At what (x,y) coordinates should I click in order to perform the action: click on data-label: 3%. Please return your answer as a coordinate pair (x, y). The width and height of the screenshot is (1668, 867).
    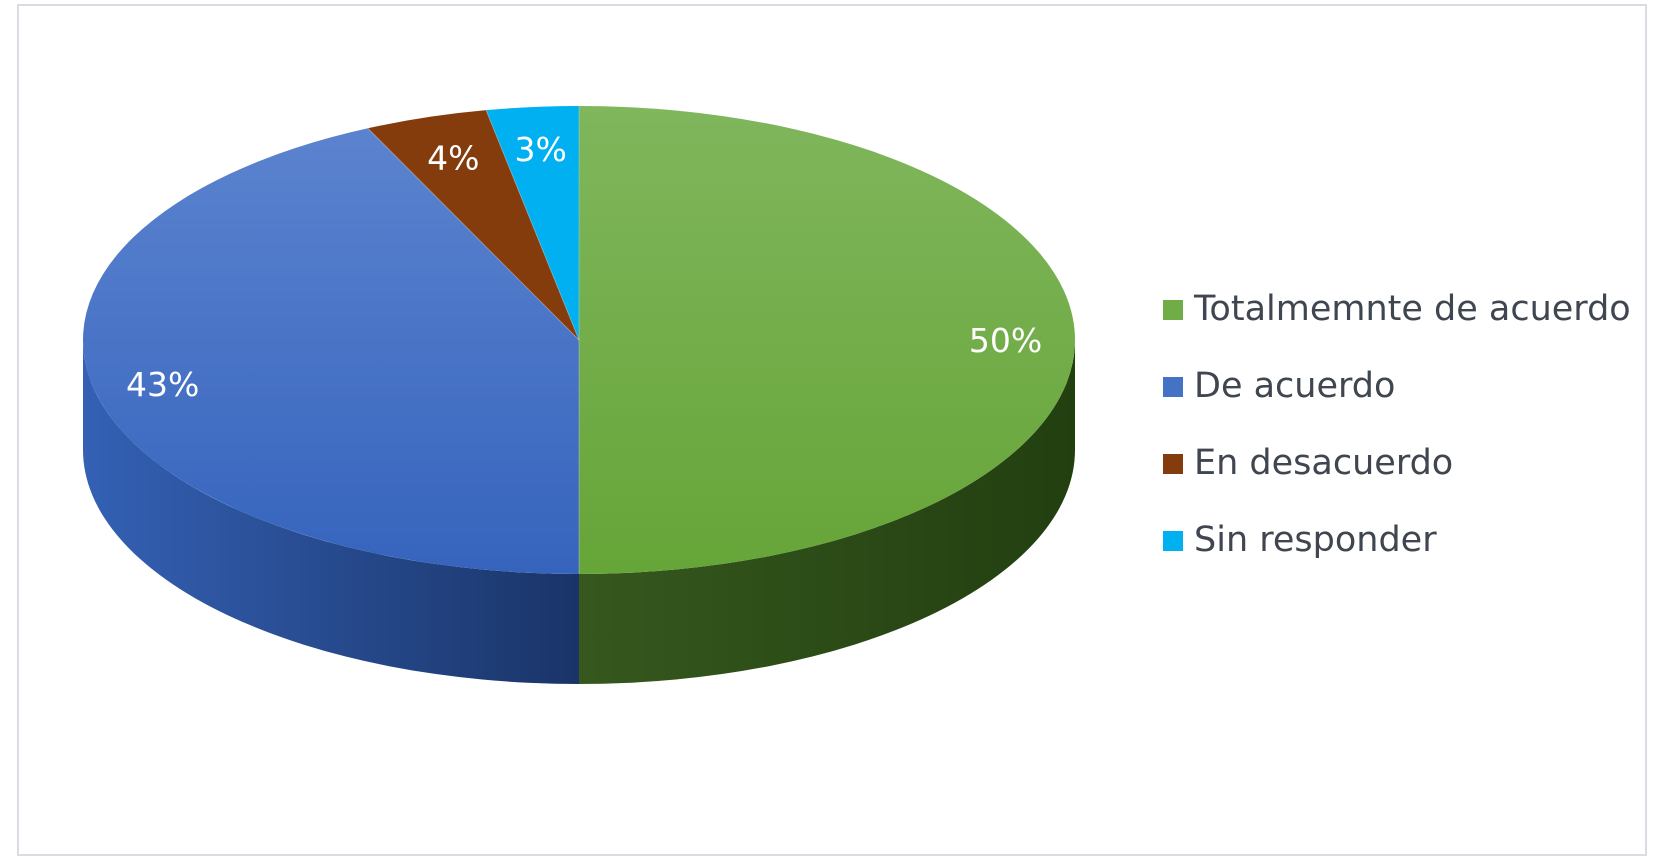
    Looking at the image, I should click on (541, 149).